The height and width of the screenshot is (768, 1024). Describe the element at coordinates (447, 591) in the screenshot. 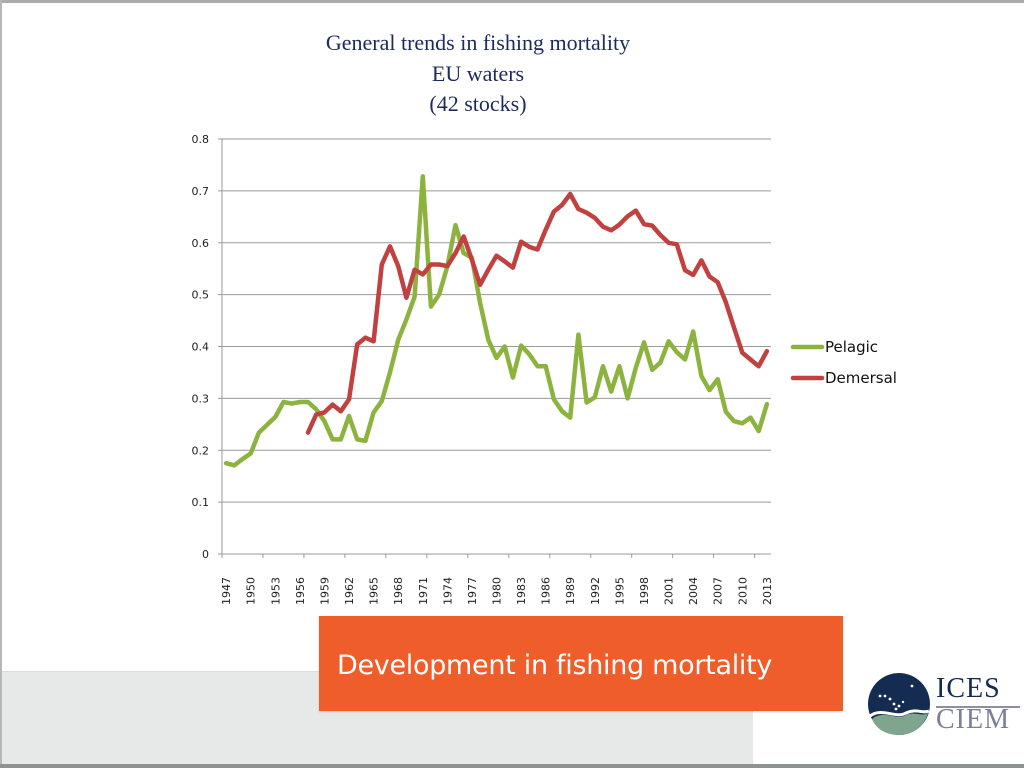

I see `x-tick-label: 1974` at that location.